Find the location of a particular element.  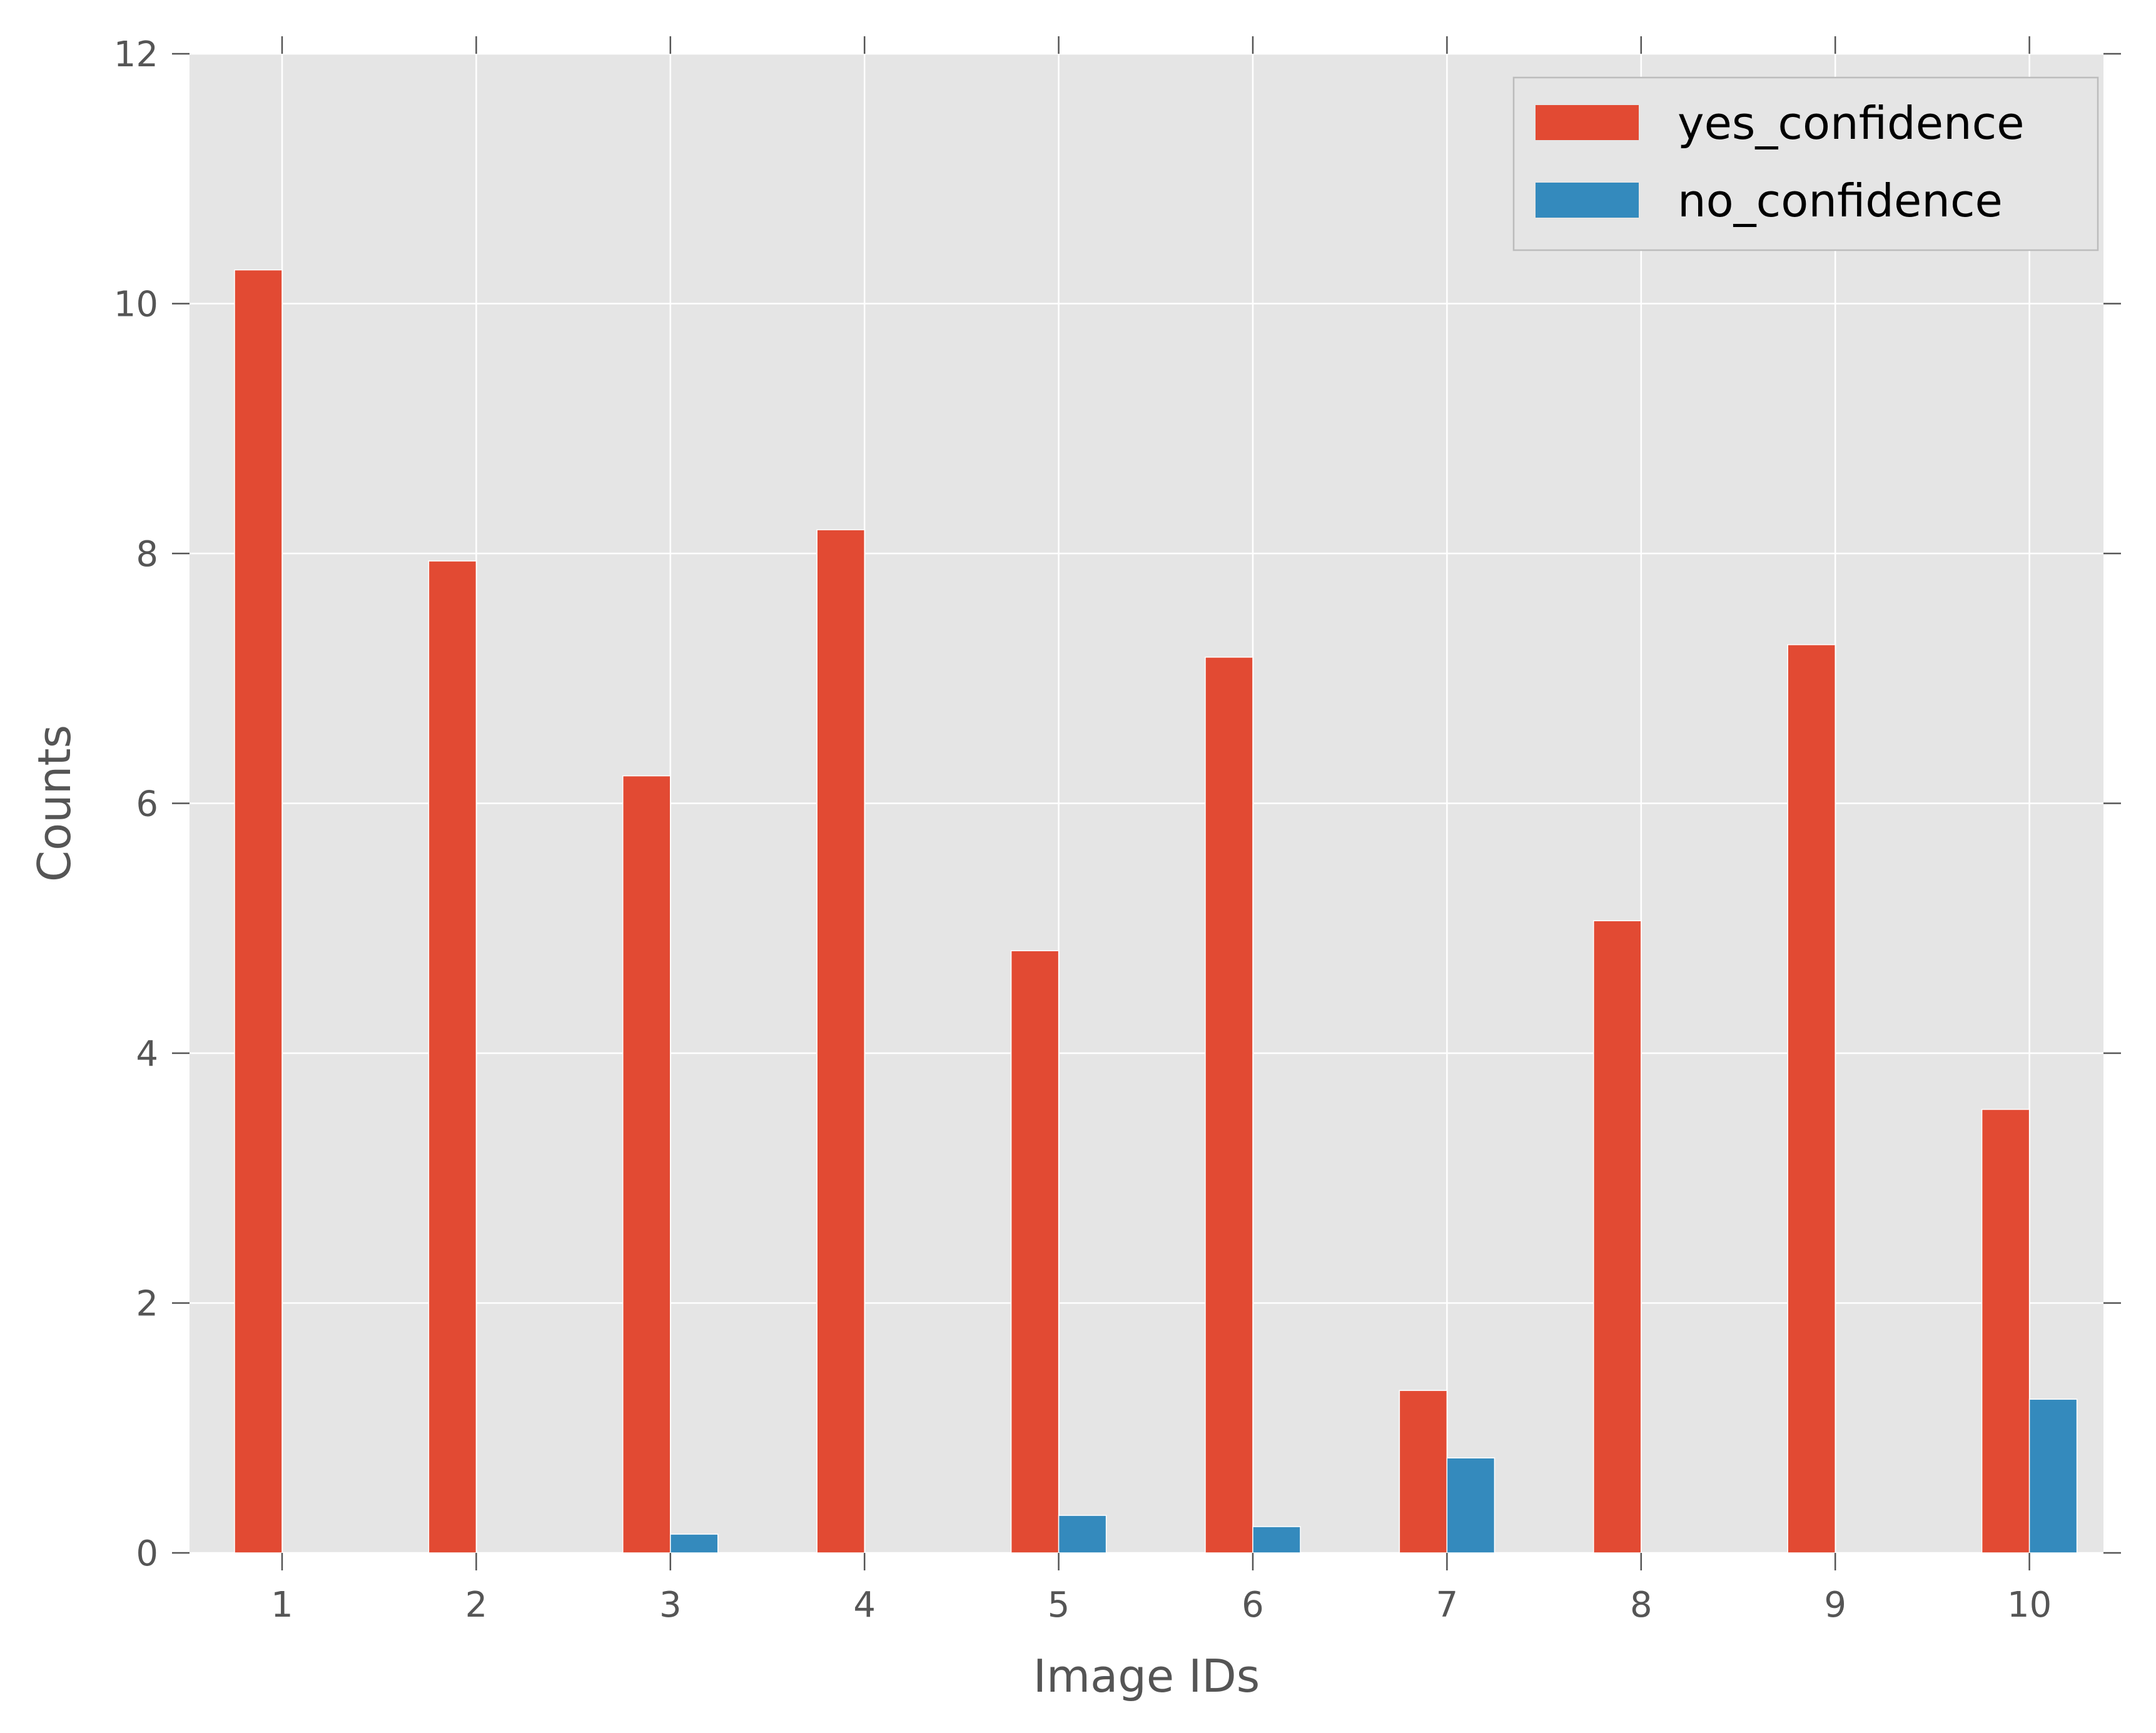

legend-label-no: no_confidence is located at coordinates (1840, 201).